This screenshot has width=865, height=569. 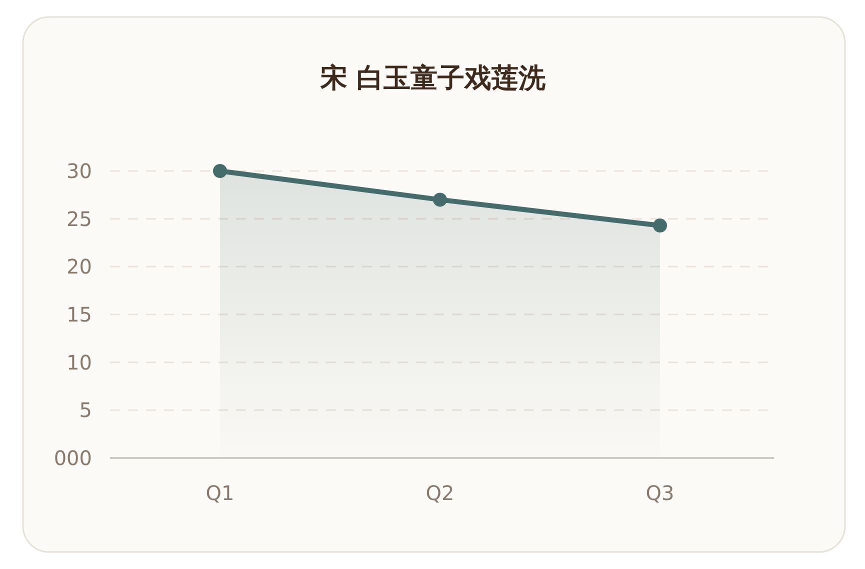 What do you see at coordinates (85, 410) in the screenshot?
I see `y-tick-label: 5` at bounding box center [85, 410].